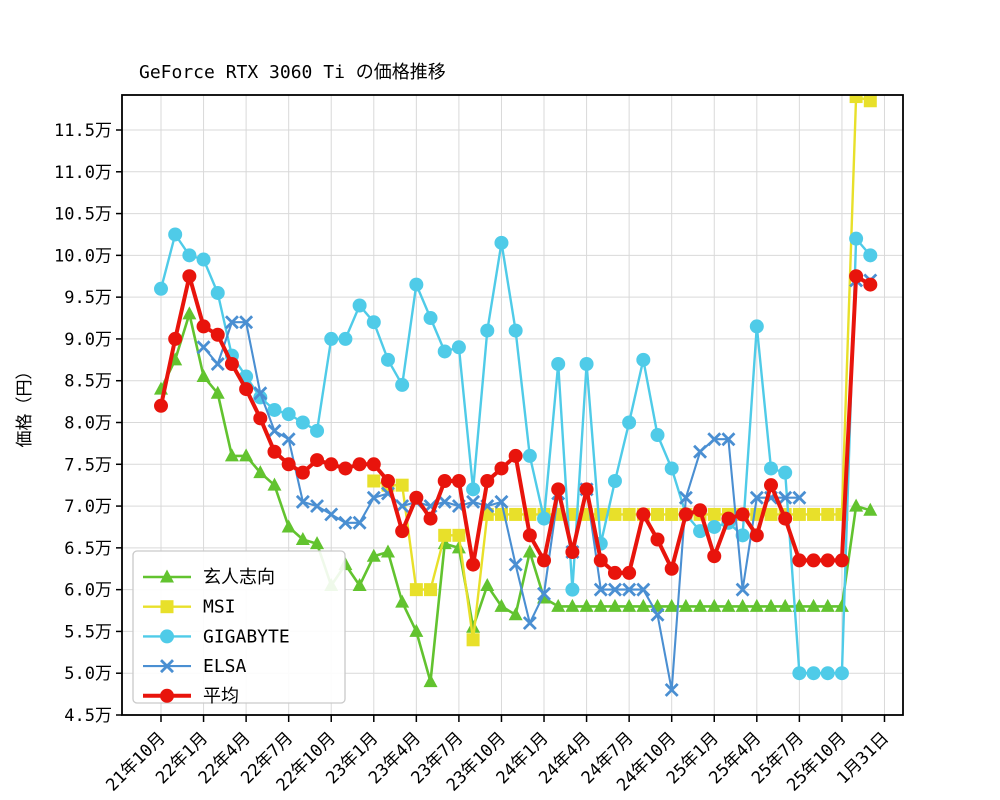  I want to click on y-tick-label: 10.5万, so click(83, 215).